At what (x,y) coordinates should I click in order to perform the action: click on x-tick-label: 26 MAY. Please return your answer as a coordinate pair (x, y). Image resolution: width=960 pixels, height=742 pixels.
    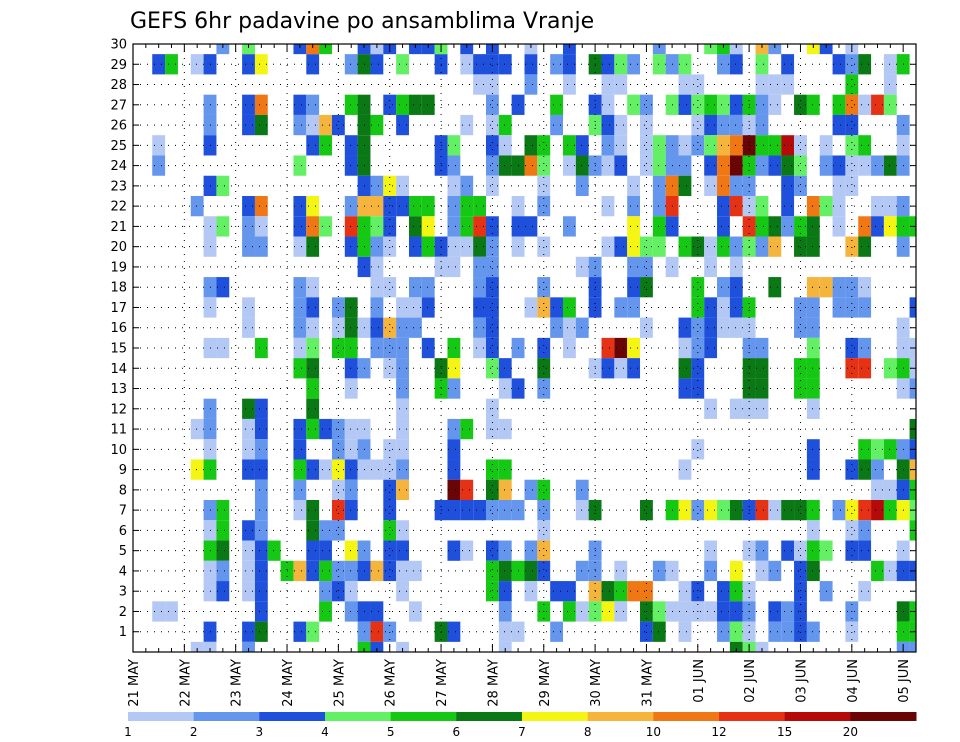
    Looking at the image, I should click on (391, 683).